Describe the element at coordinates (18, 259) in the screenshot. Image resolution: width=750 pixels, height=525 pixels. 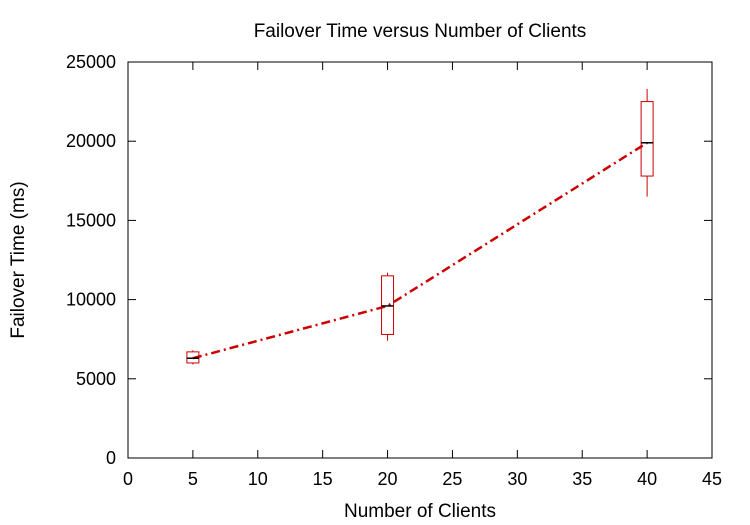
I see `y-axis-title: Failover Time (ms)` at that location.